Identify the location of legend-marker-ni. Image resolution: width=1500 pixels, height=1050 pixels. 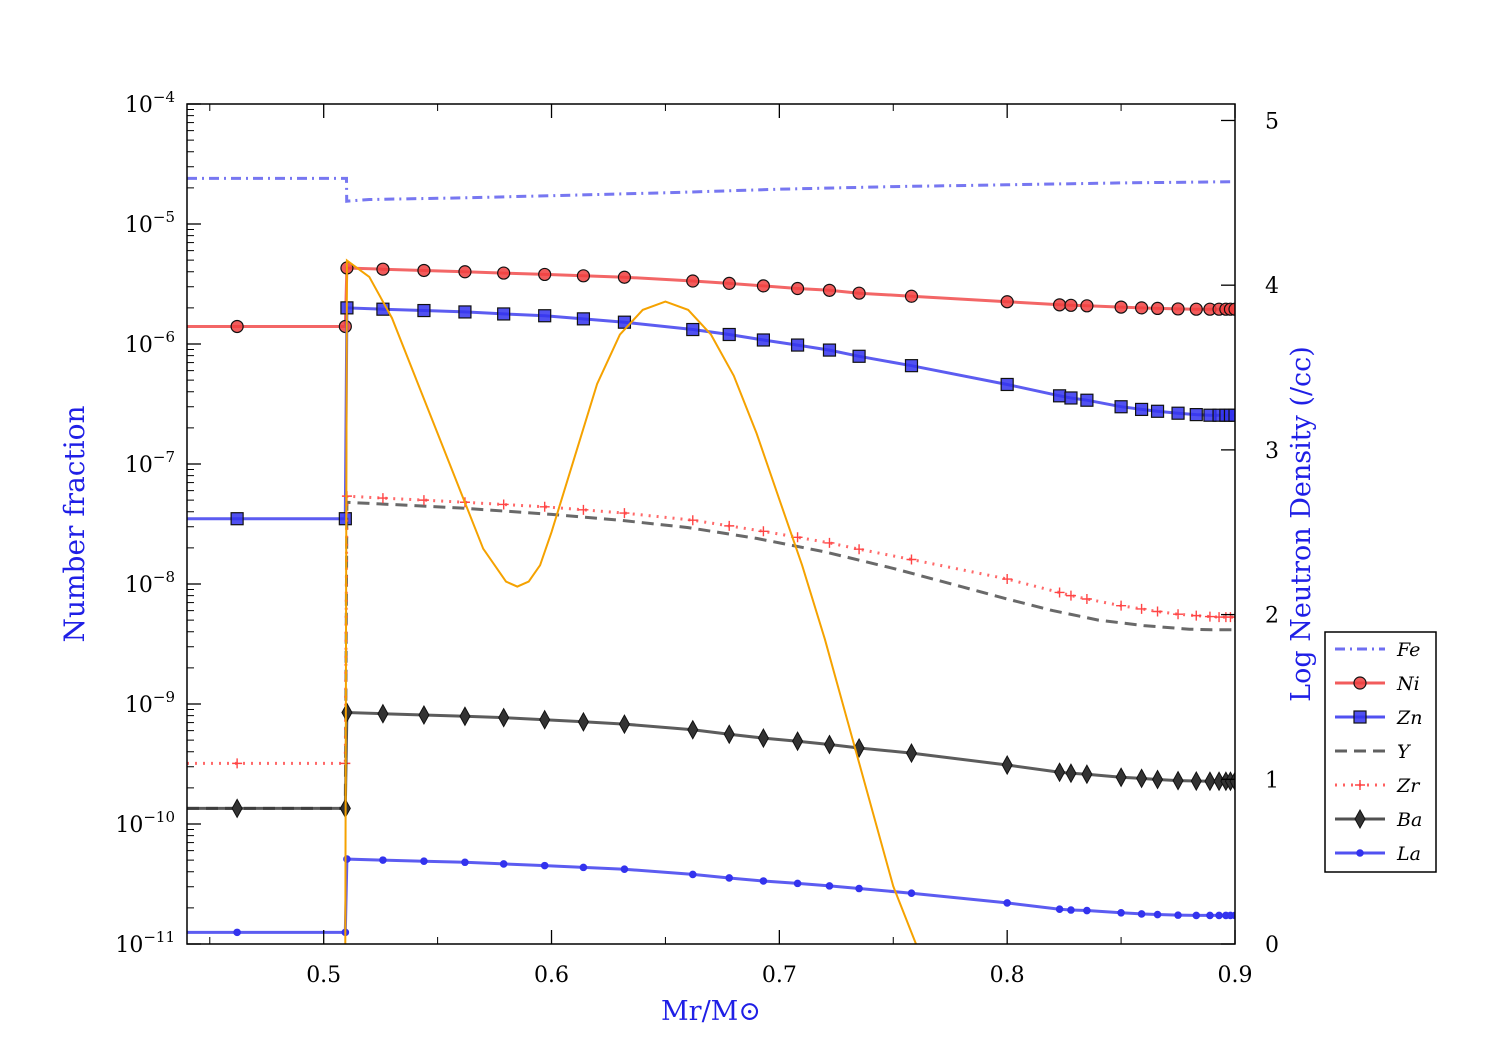
(1360, 683).